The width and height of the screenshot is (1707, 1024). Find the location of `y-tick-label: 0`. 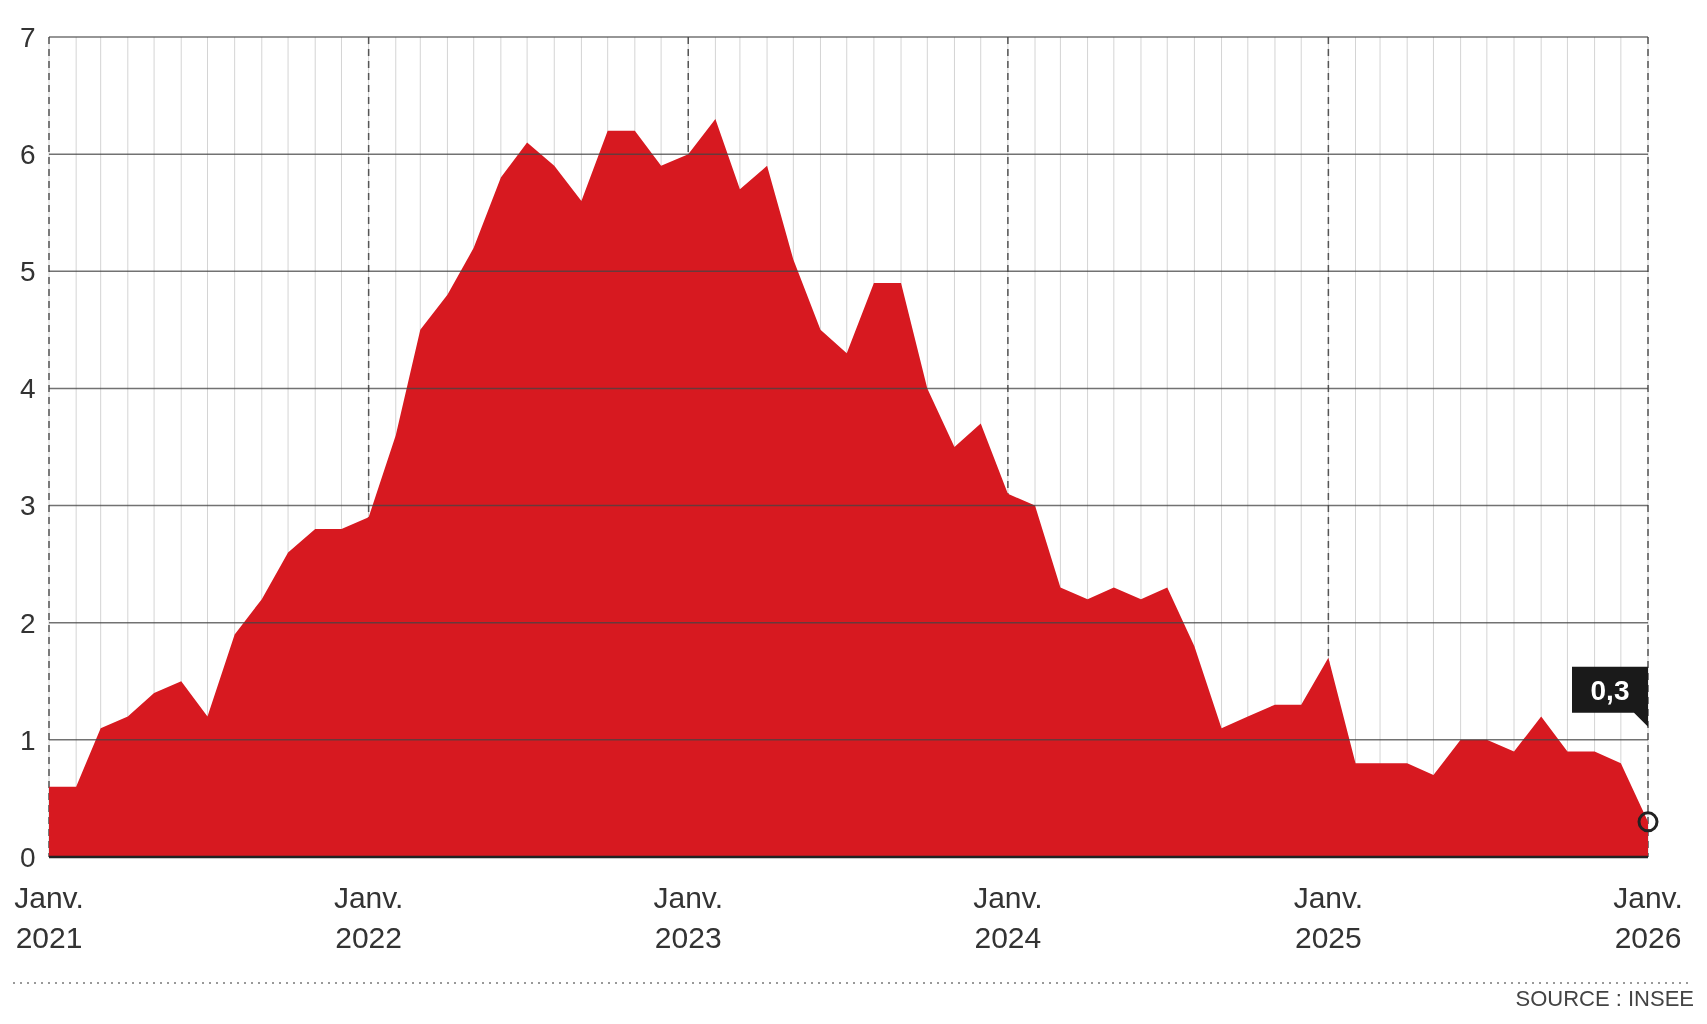

y-tick-label: 0 is located at coordinates (28, 857).